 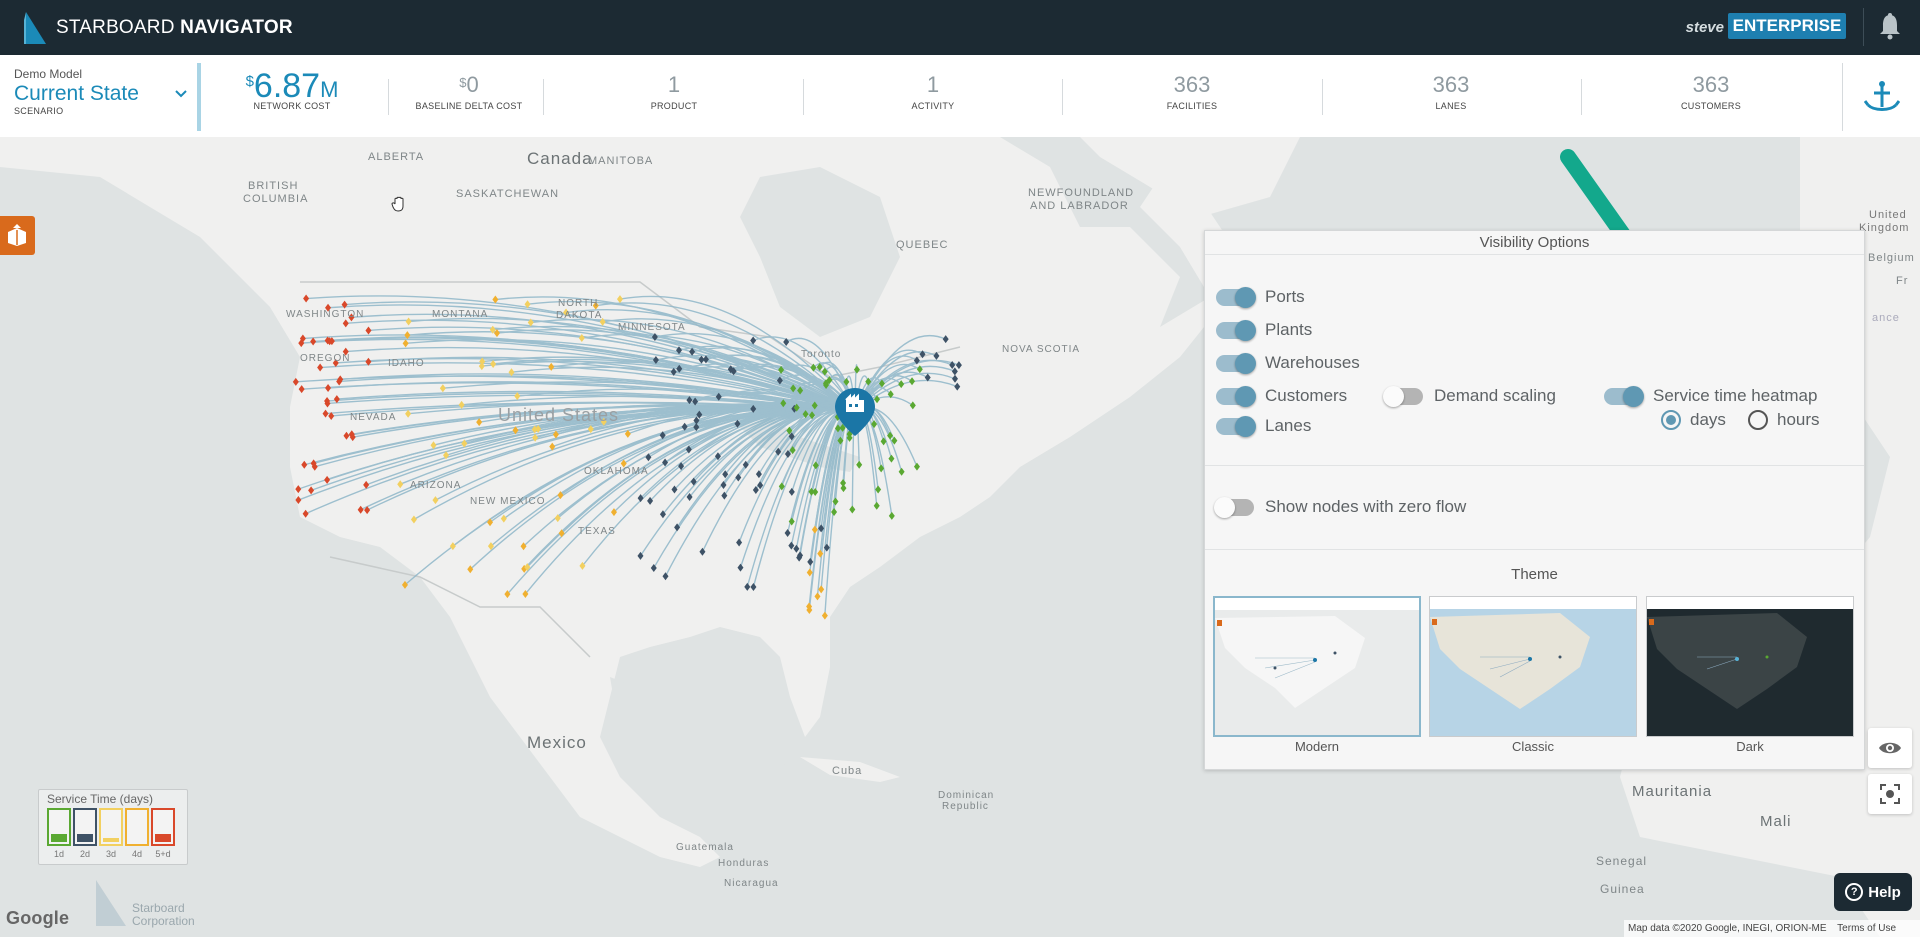 What do you see at coordinates (652, 327) in the screenshot?
I see `map-label: MINNESOTA` at bounding box center [652, 327].